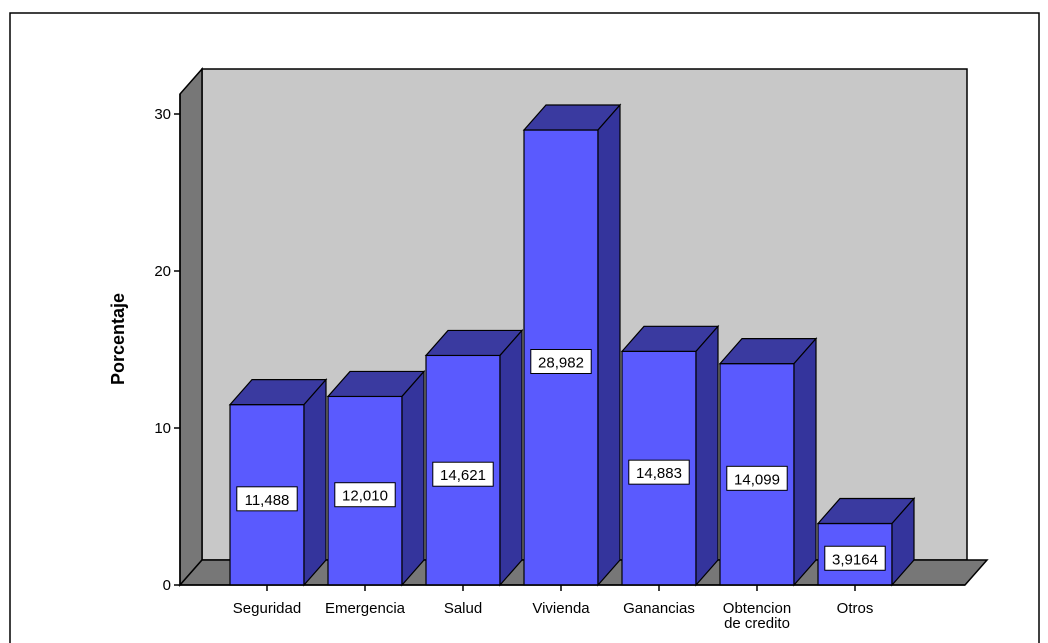 Image resolution: width=1048 pixels, height=643 pixels. I want to click on bar-6: 14,099, so click(768, 462).